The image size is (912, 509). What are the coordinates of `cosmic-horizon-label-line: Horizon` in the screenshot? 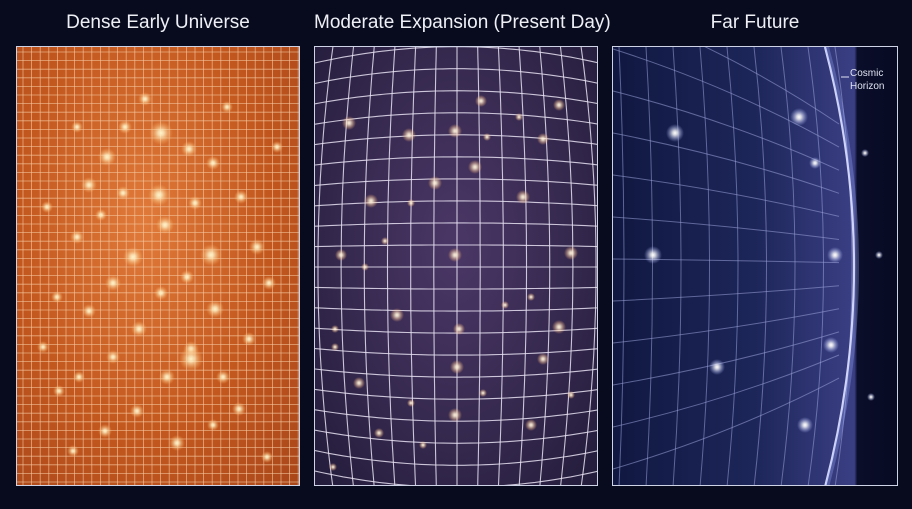 It's located at (867, 86).